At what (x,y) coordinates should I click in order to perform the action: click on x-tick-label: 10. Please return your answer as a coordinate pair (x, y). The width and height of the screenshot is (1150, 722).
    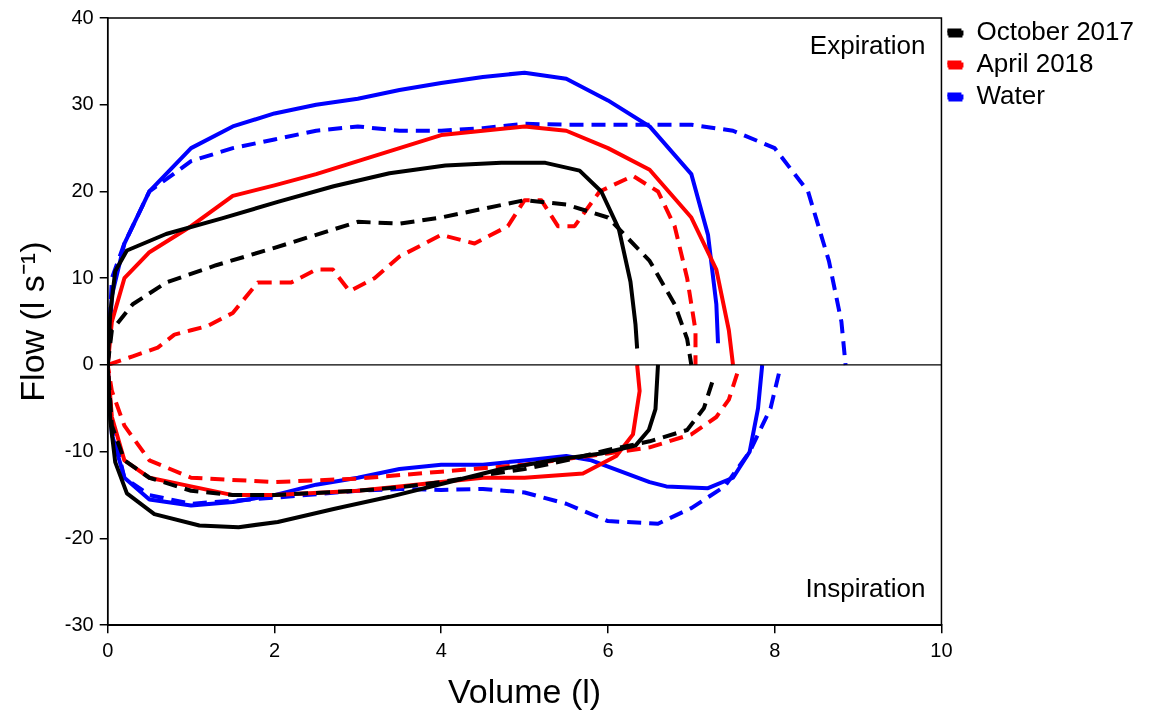
    Looking at the image, I should click on (941, 649).